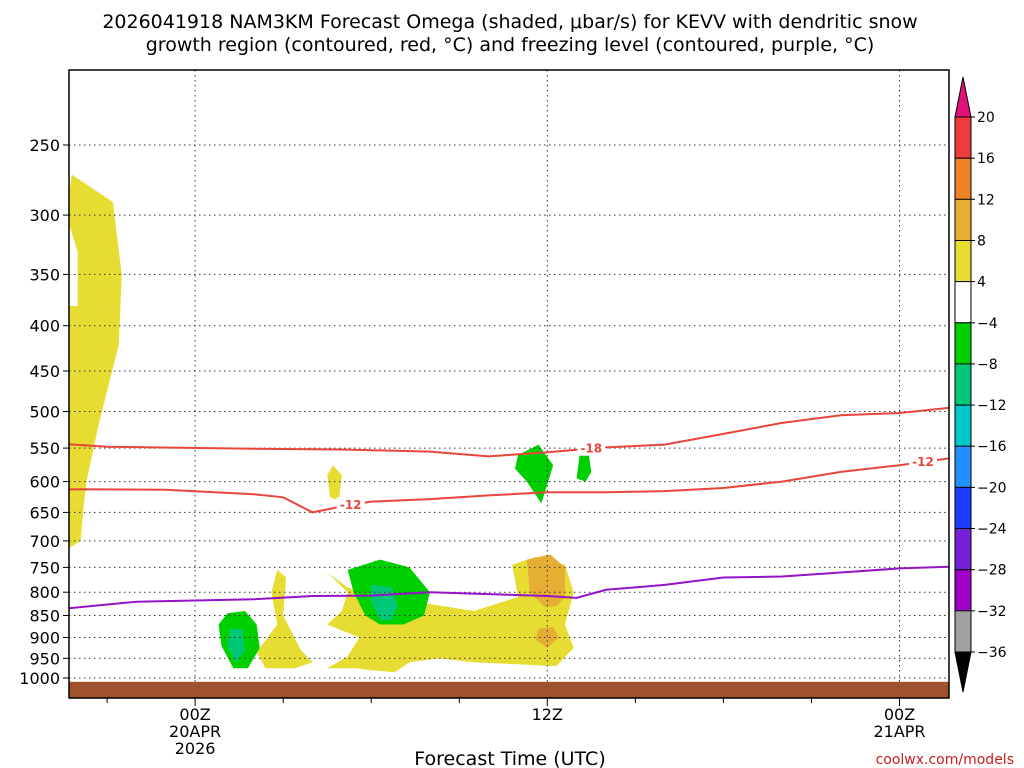  I want to click on y-tick-label: 500, so click(44, 412).